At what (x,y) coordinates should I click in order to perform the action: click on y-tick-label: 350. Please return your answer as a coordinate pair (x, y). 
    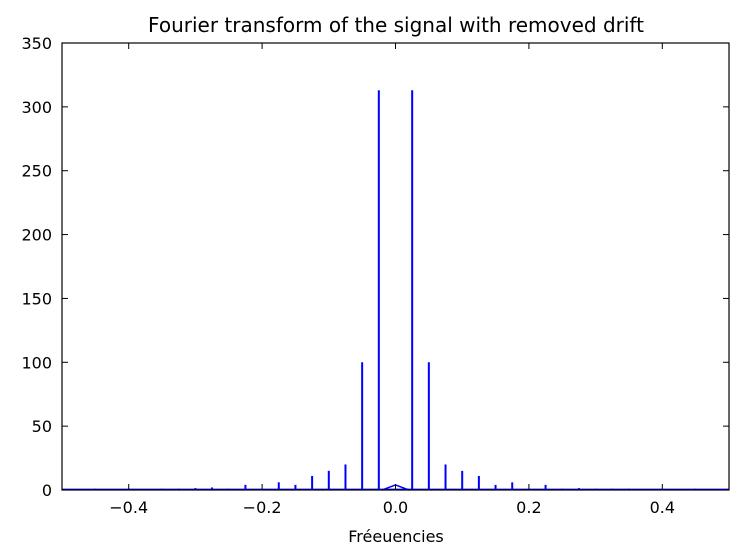
    Looking at the image, I should click on (36, 43).